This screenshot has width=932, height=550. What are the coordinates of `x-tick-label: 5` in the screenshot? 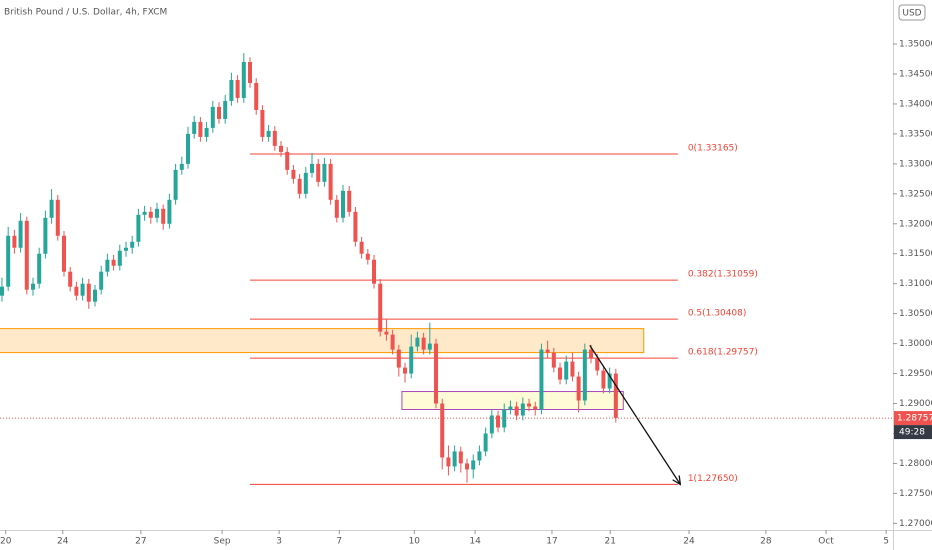 It's located at (886, 542).